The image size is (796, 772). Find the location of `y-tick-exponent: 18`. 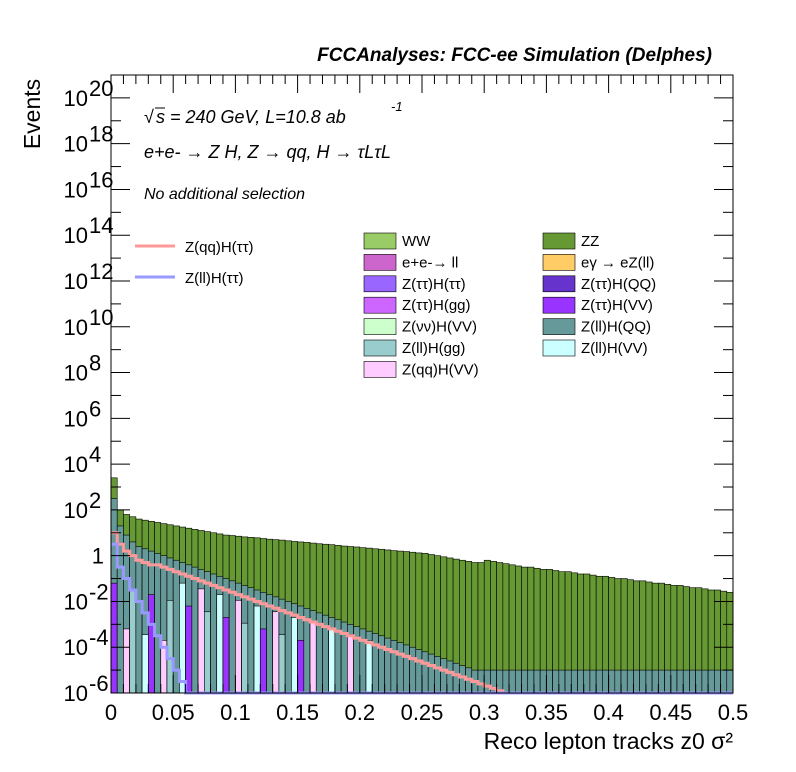

y-tick-exponent: 18 is located at coordinates (101, 134).